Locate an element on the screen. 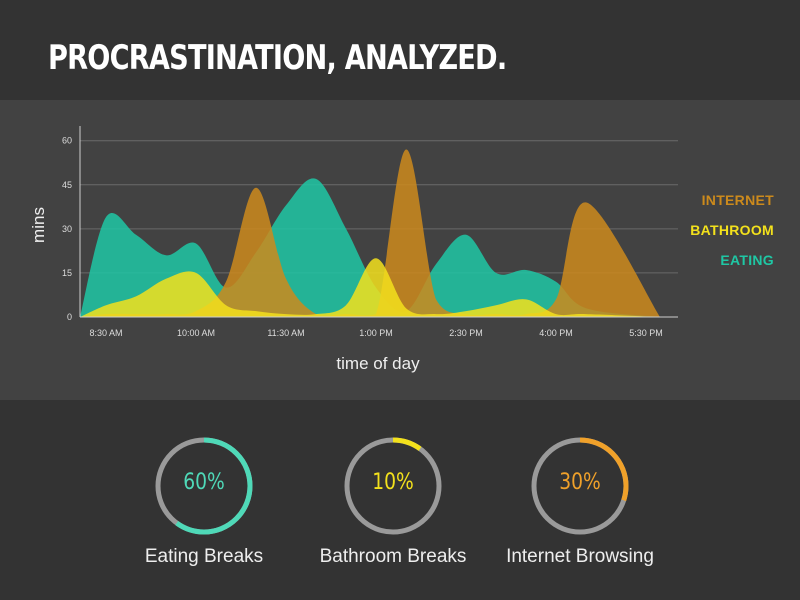 This screenshot has height=600, width=800. bathroom-progress-ring is located at coordinates (393, 486).